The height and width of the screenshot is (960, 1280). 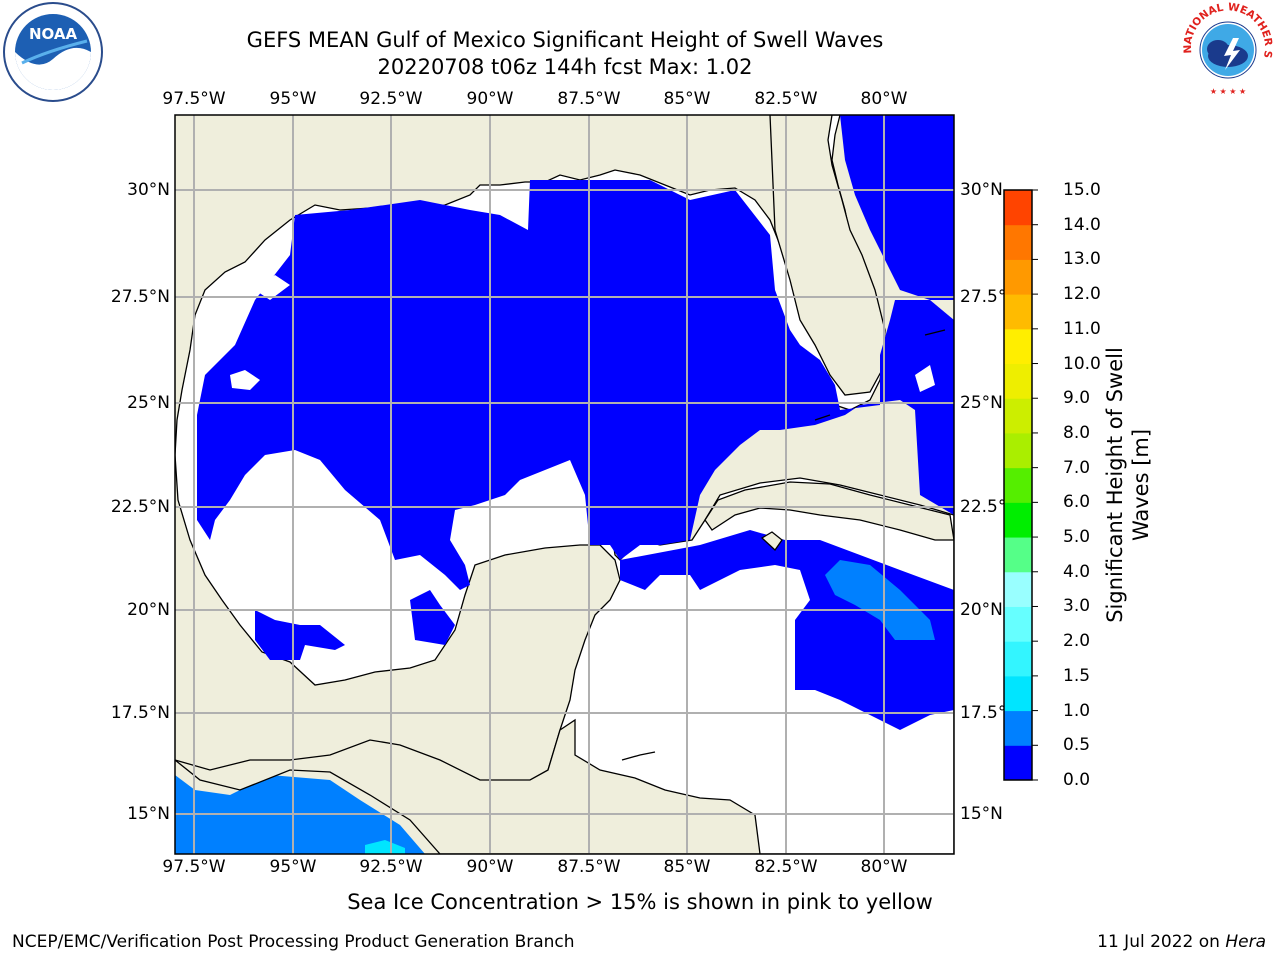 I want to click on colorbar-frame, so click(x=1018, y=485).